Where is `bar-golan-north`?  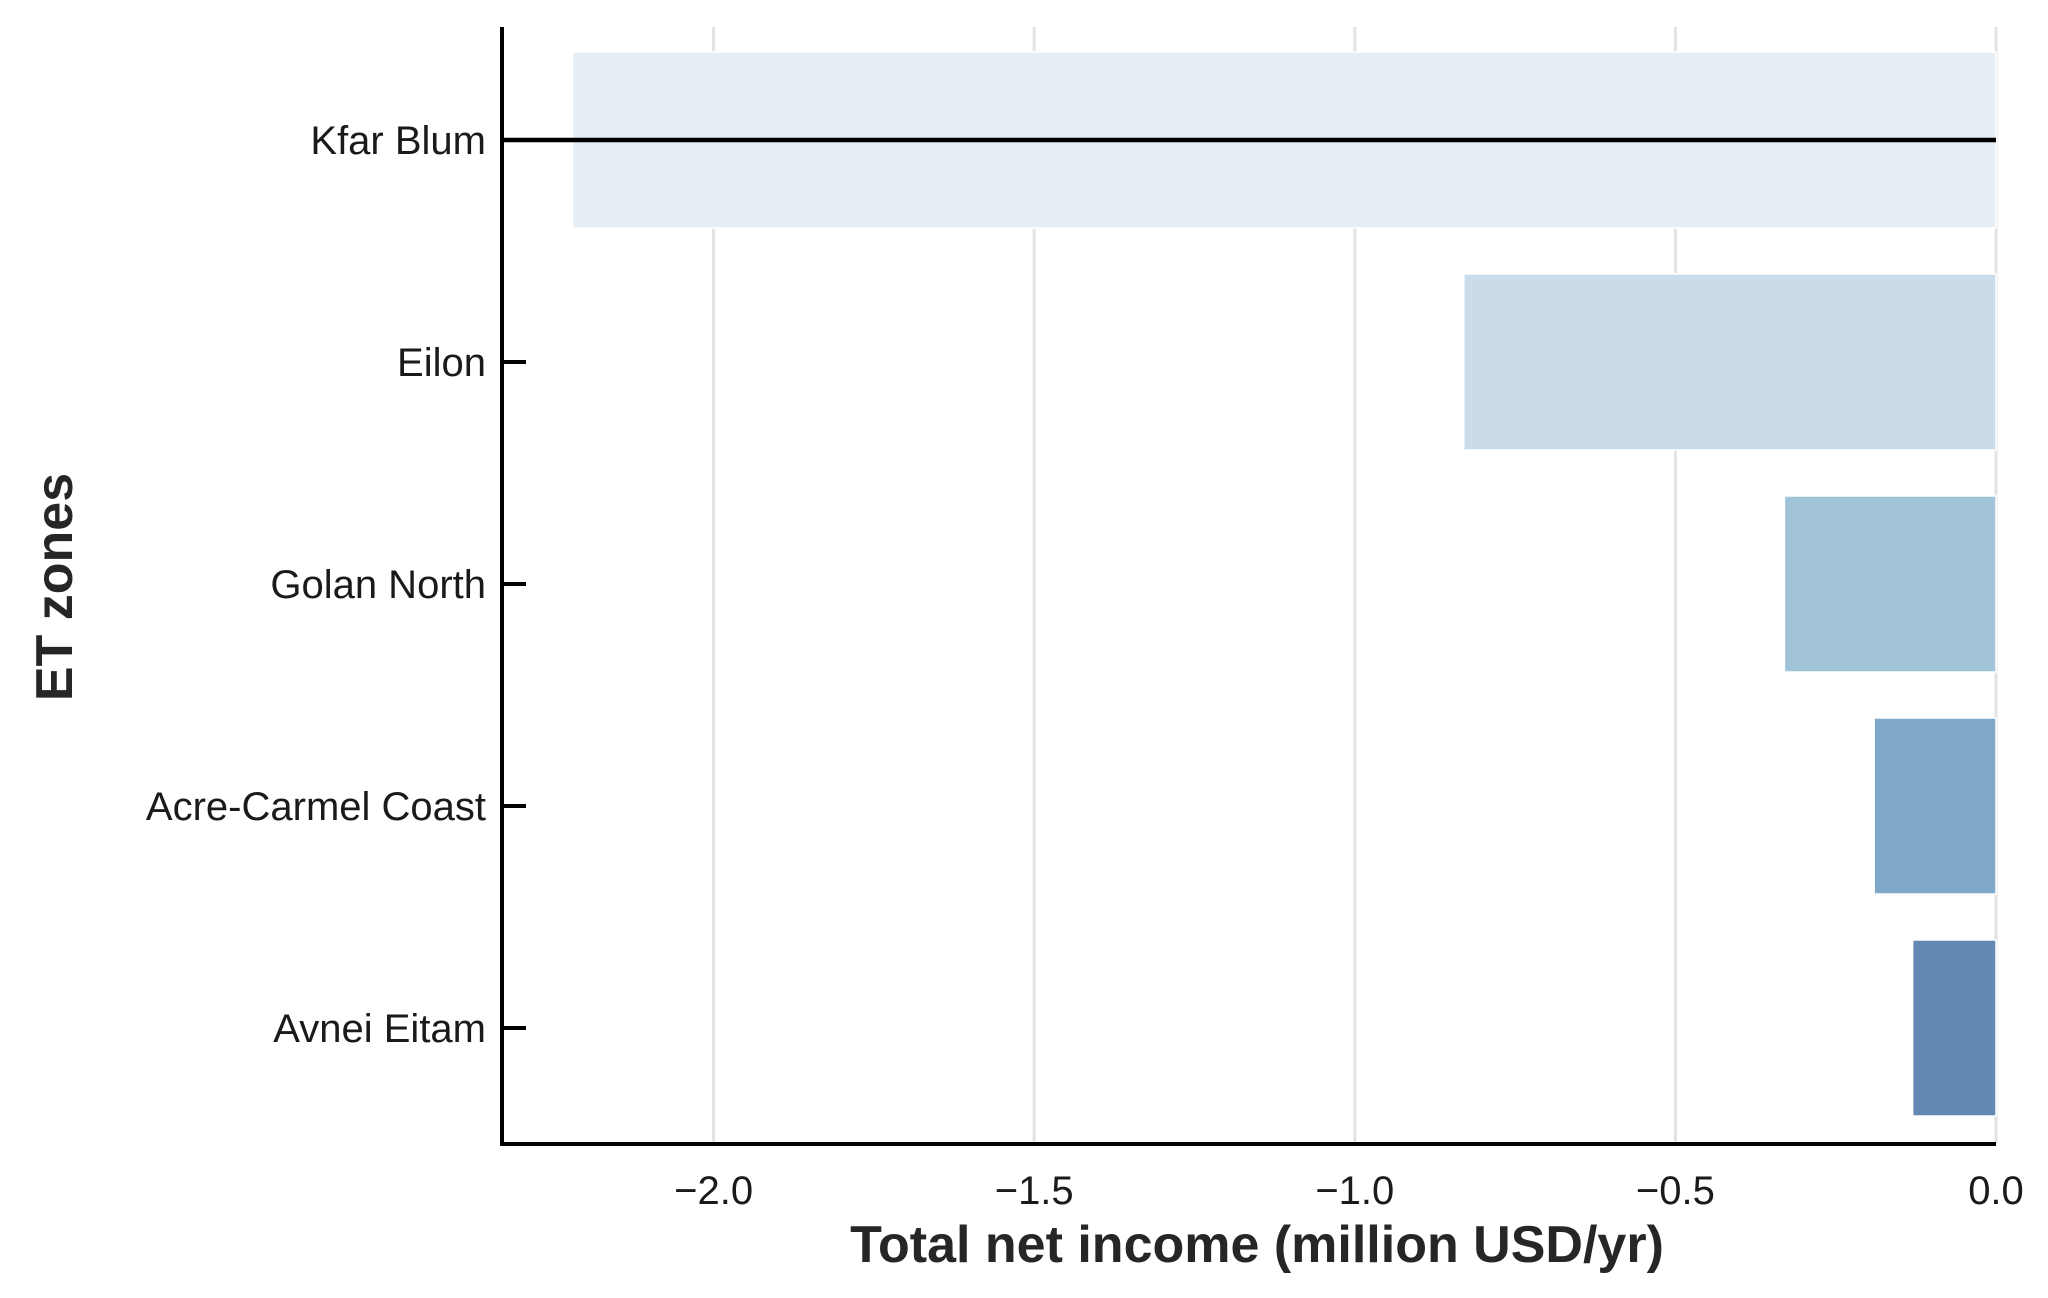 bar-golan-north is located at coordinates (1890, 584).